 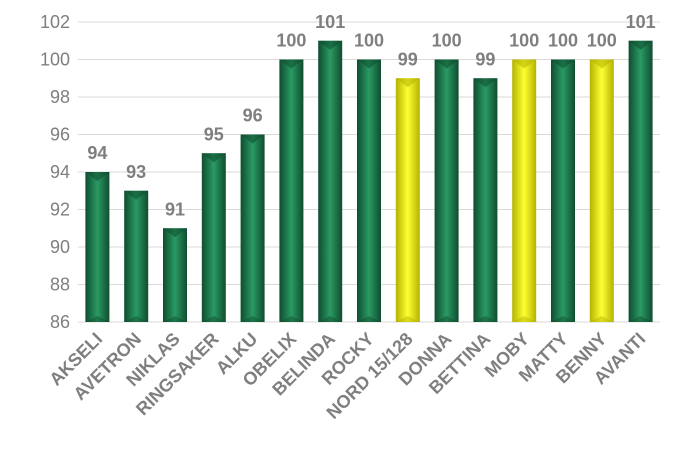 I want to click on data-label: 95, so click(x=214, y=134).